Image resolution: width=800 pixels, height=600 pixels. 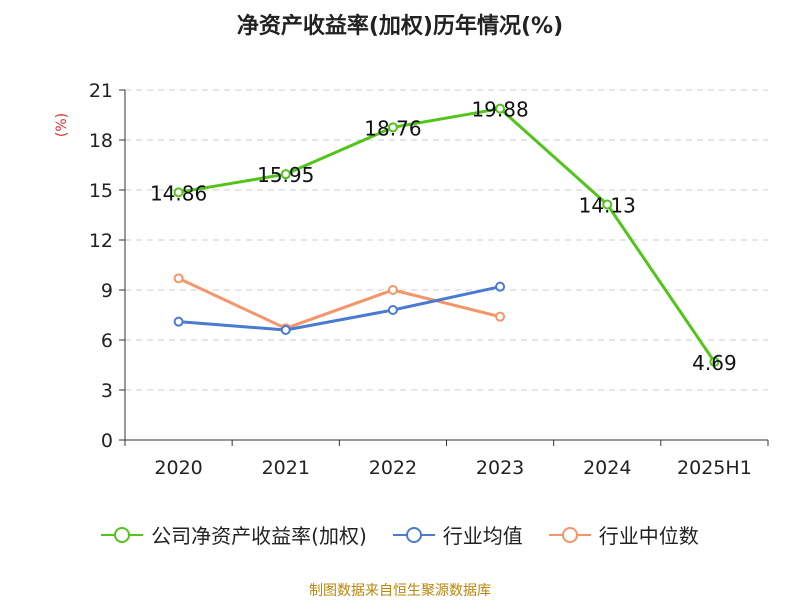 I want to click on legend-label: 公司净资产收益率(加权), so click(x=259, y=536).